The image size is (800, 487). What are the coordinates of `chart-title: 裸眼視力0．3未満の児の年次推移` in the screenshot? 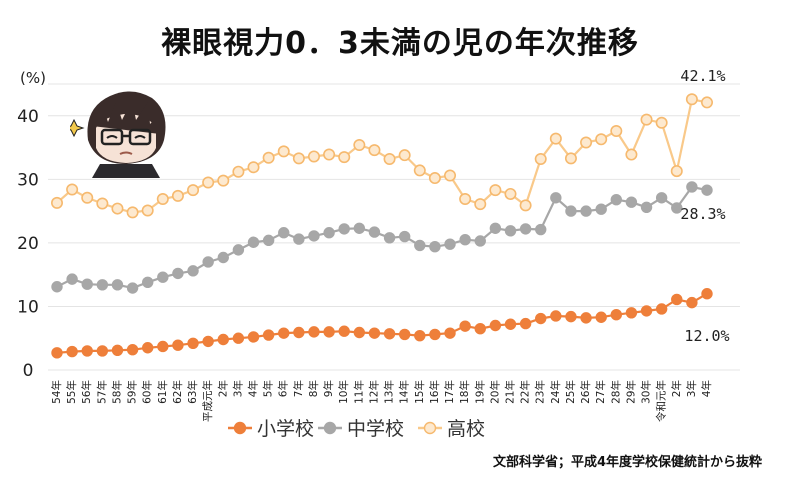 It's located at (400, 43).